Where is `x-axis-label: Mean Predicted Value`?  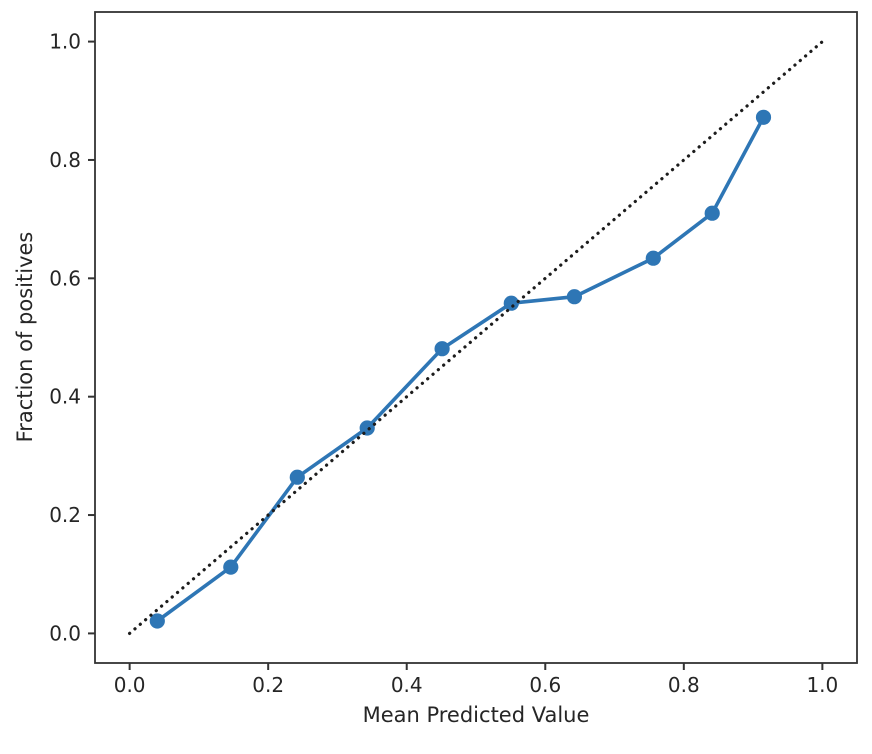
x-axis-label: Mean Predicted Value is located at coordinates (476, 715).